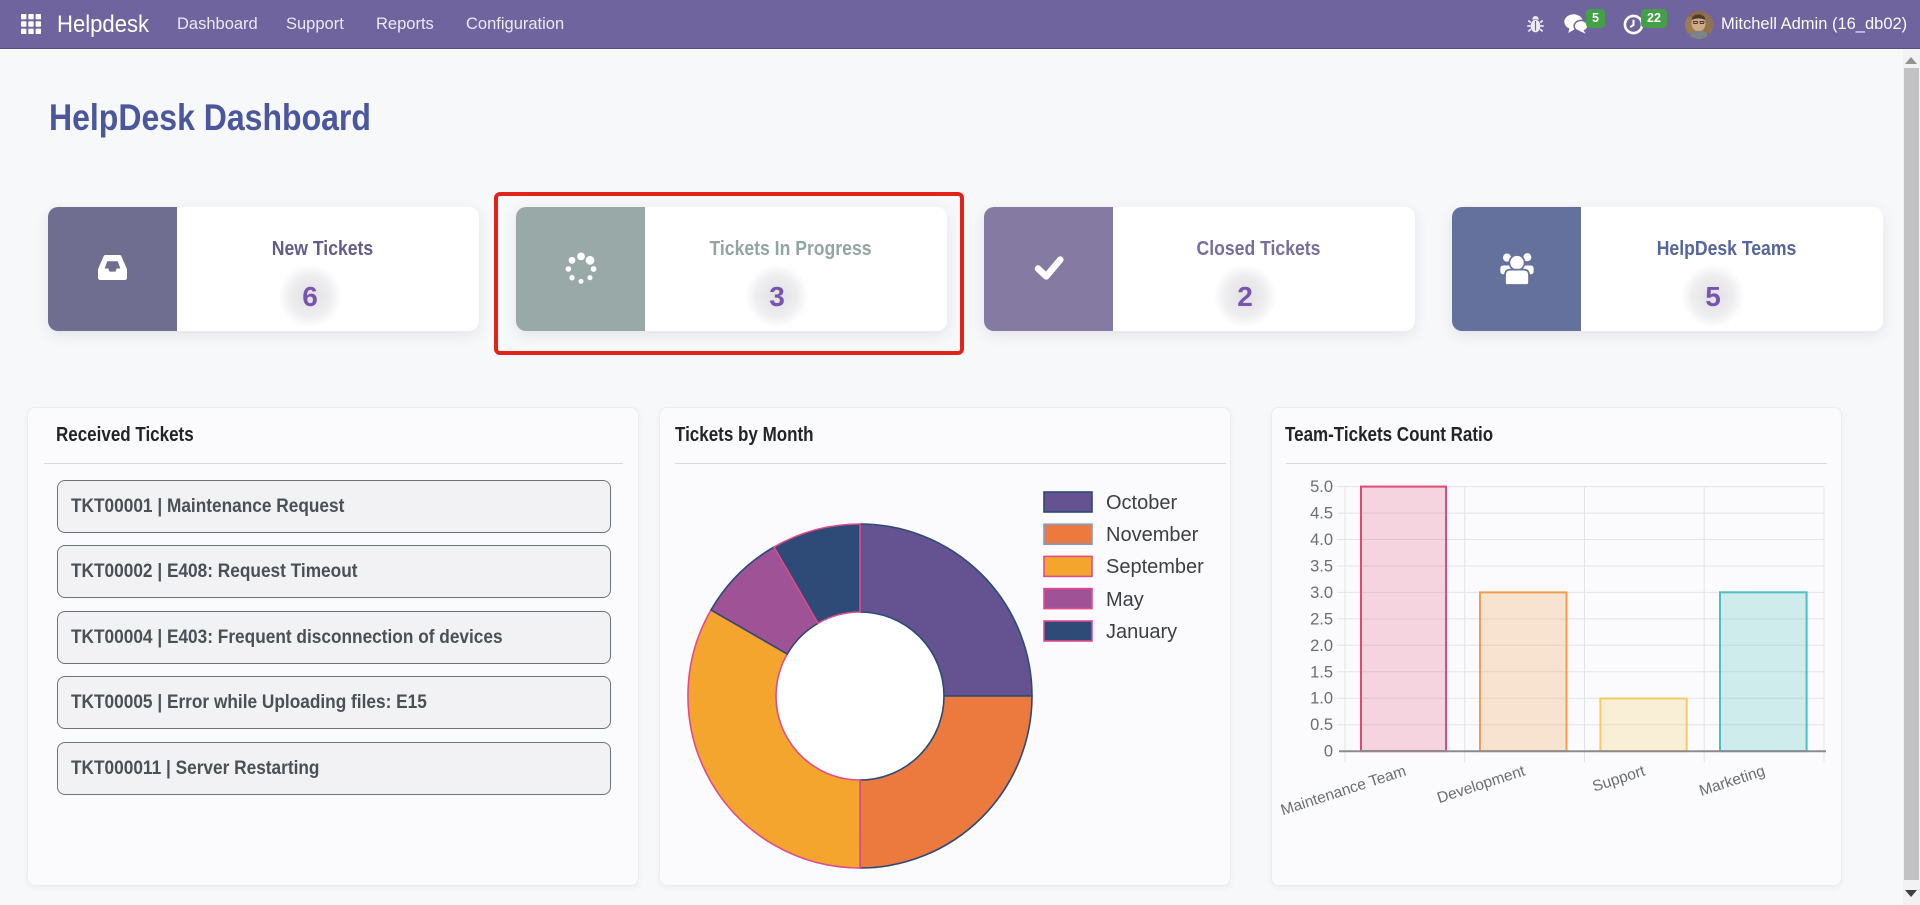 The width and height of the screenshot is (1920, 905). I want to click on svg-text: Marketing, so click(1732, 781).